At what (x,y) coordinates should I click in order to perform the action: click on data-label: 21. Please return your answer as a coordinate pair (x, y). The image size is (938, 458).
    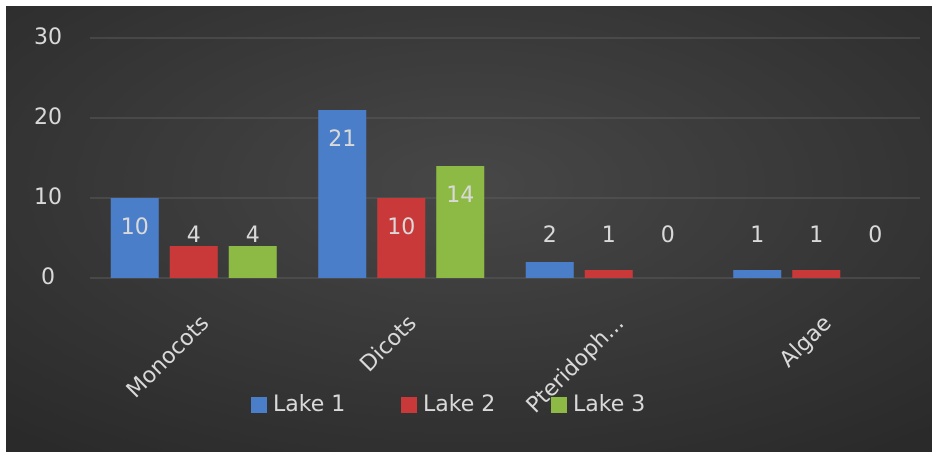
    Looking at the image, I should click on (342, 139).